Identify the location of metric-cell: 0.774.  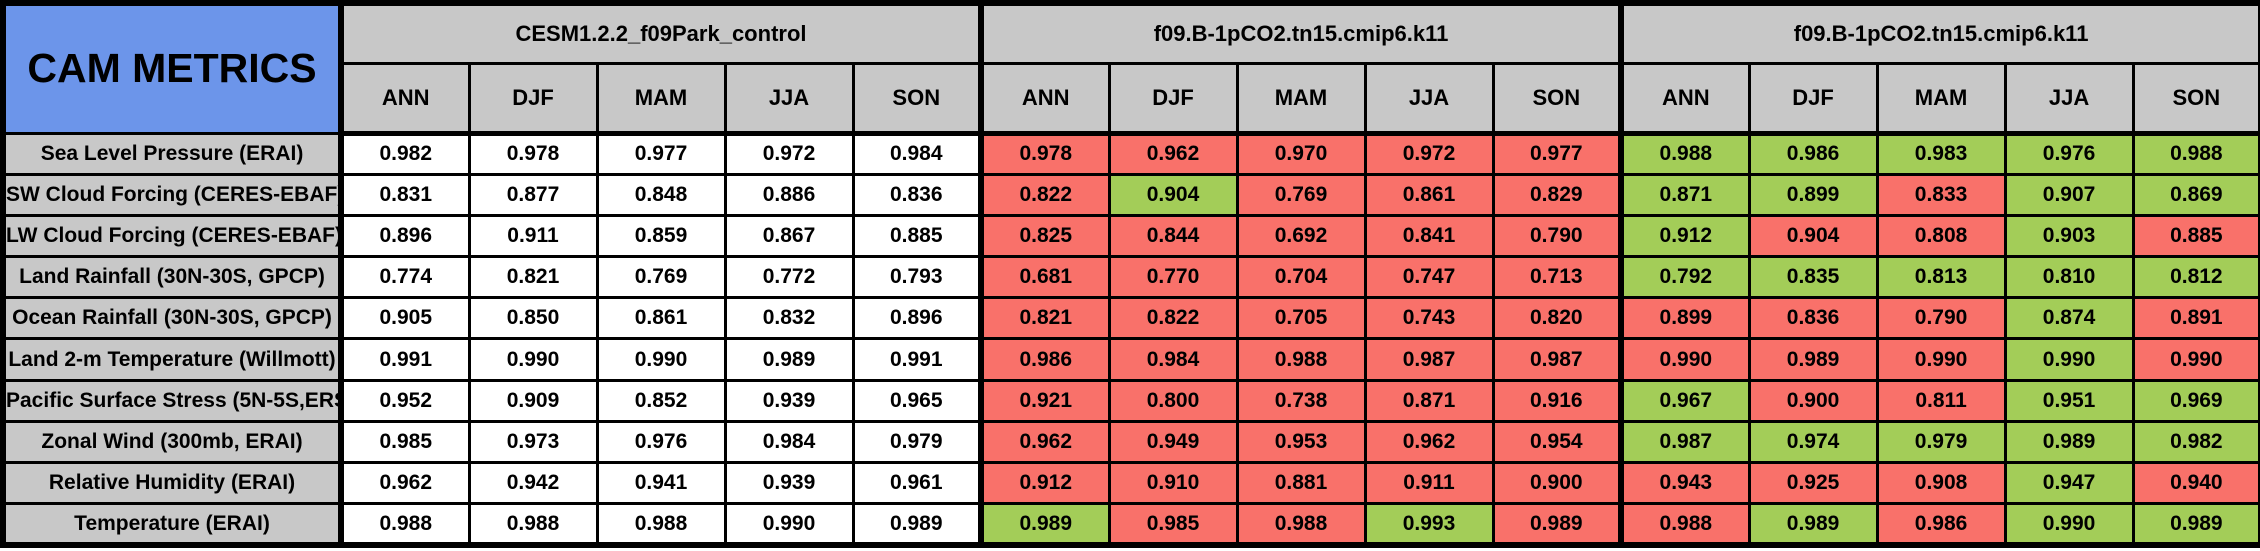
(405, 277).